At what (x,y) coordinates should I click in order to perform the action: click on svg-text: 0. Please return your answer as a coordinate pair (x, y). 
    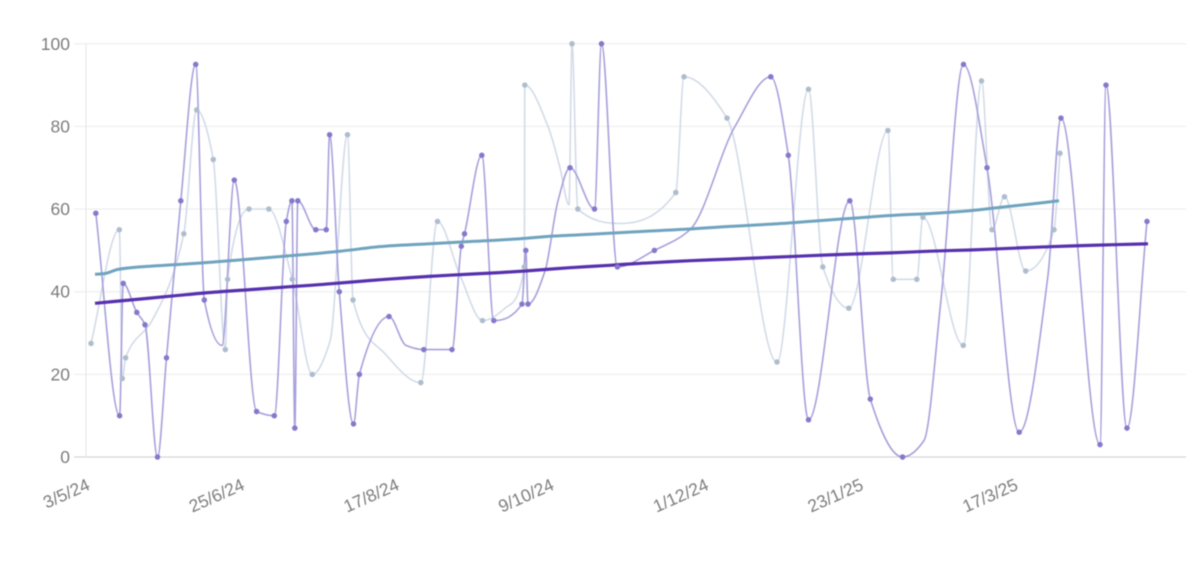
    Looking at the image, I should click on (65, 457).